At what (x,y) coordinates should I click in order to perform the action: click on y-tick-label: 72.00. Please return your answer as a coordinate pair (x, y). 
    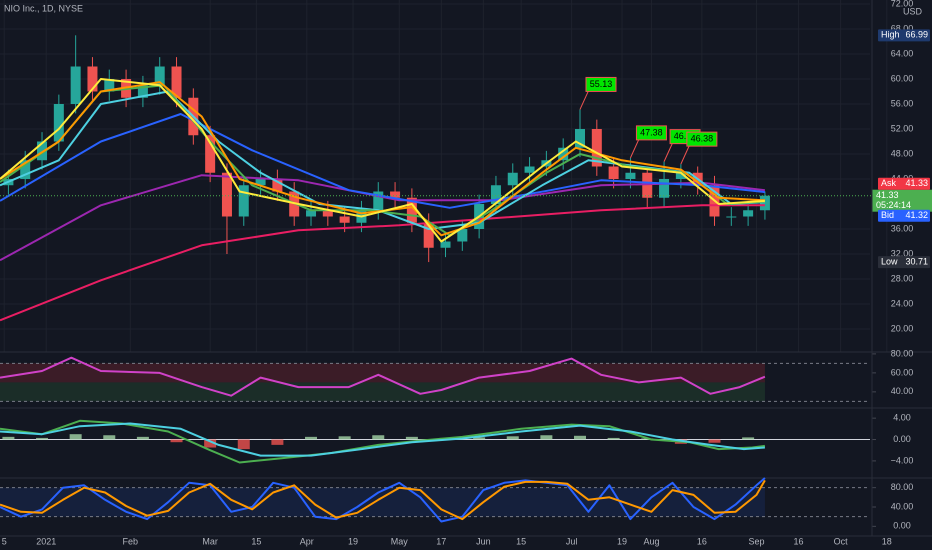
    Looking at the image, I should click on (902, 4).